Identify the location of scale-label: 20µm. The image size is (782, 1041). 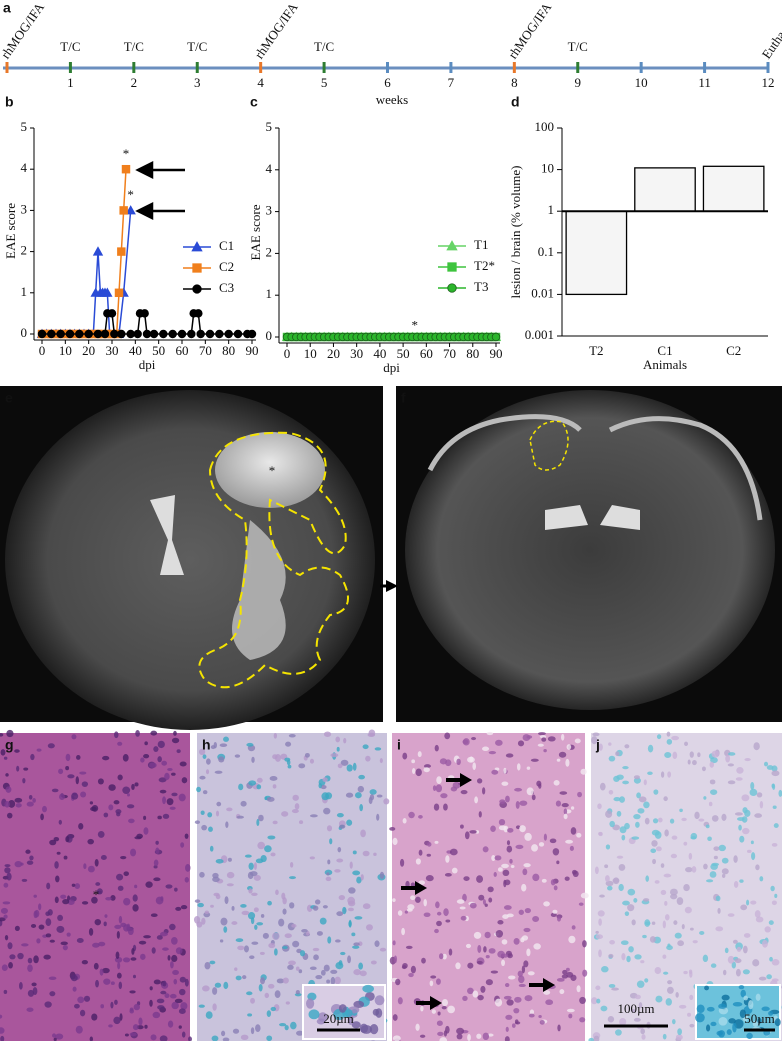
(338, 1018).